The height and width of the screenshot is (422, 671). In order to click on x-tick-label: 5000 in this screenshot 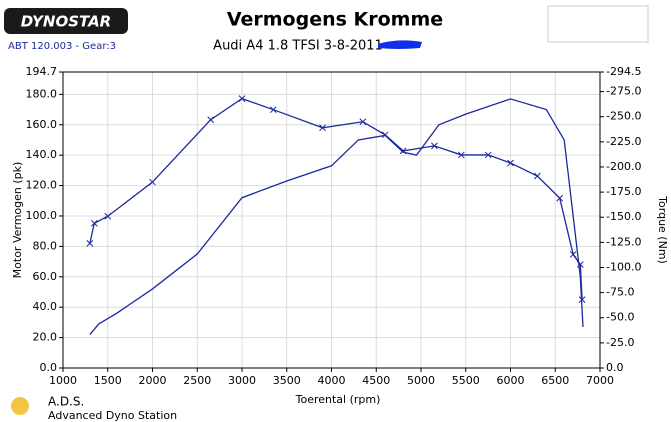, I will do `click(421, 380)`.